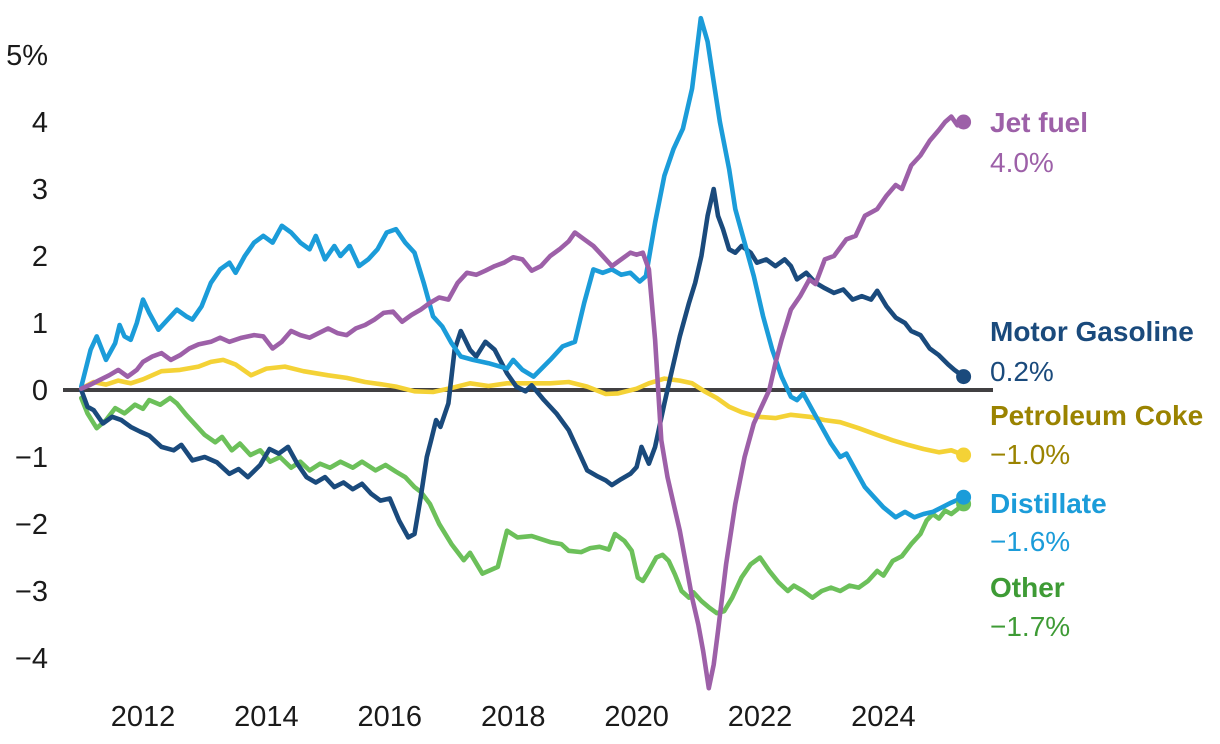 The width and height of the screenshot is (1220, 744). Describe the element at coordinates (40, 324) in the screenshot. I see `y-axis-tick-1: 1` at that location.